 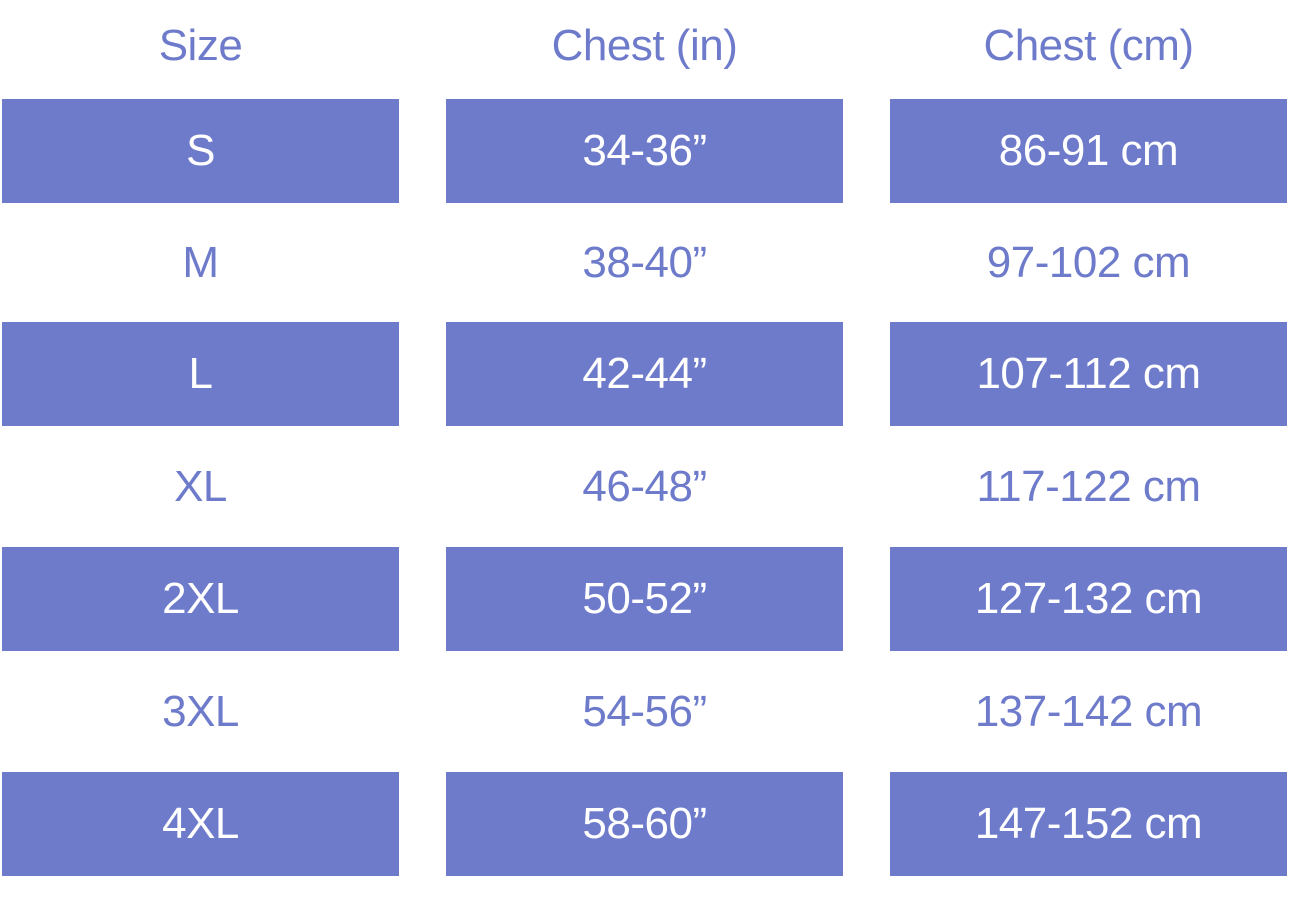 I want to click on chest-cm-cell: 127-132 cm, so click(x=1088, y=599).